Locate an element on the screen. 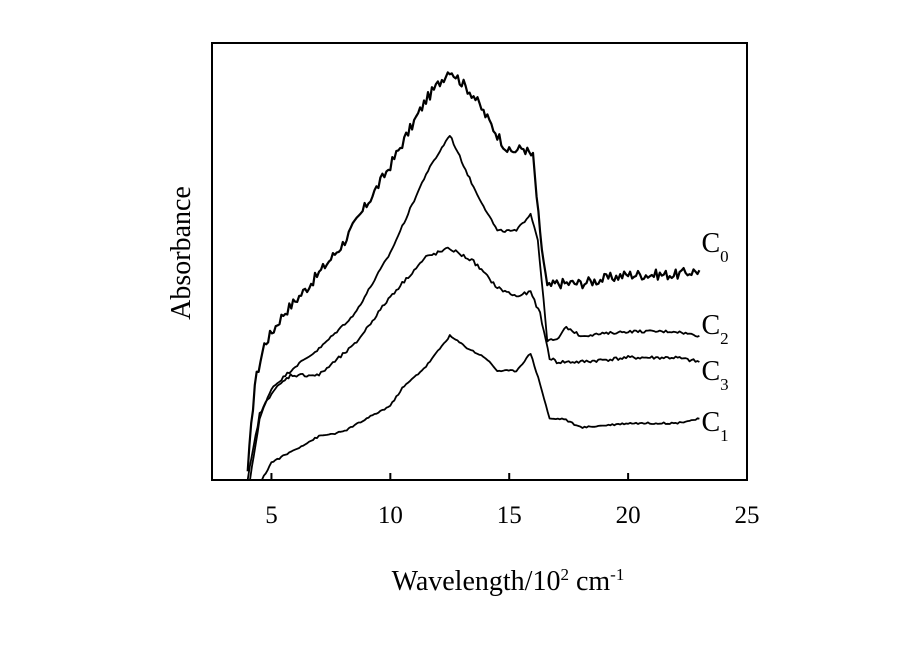 This screenshot has width=922, height=664. x-axis-title-unit: cm is located at coordinates (589, 581).